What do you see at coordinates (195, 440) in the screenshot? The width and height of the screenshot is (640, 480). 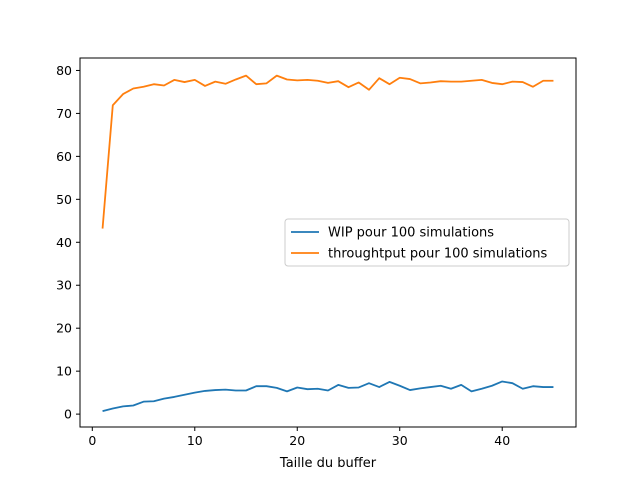 I see `x-tick-label: 10` at bounding box center [195, 440].